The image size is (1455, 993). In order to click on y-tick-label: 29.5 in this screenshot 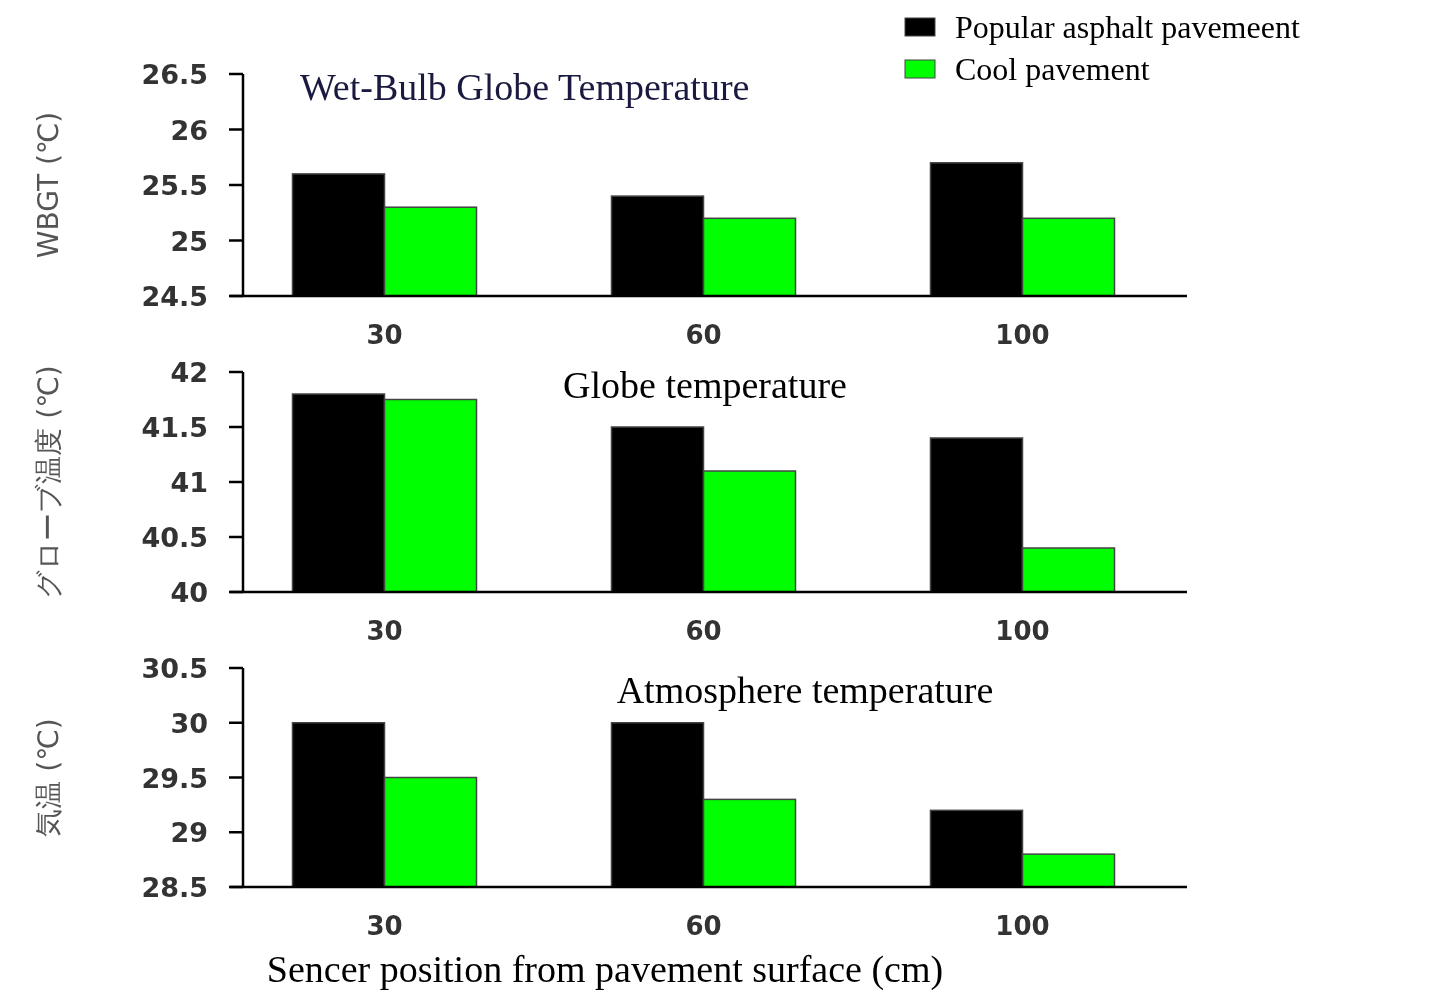, I will do `click(174, 778)`.